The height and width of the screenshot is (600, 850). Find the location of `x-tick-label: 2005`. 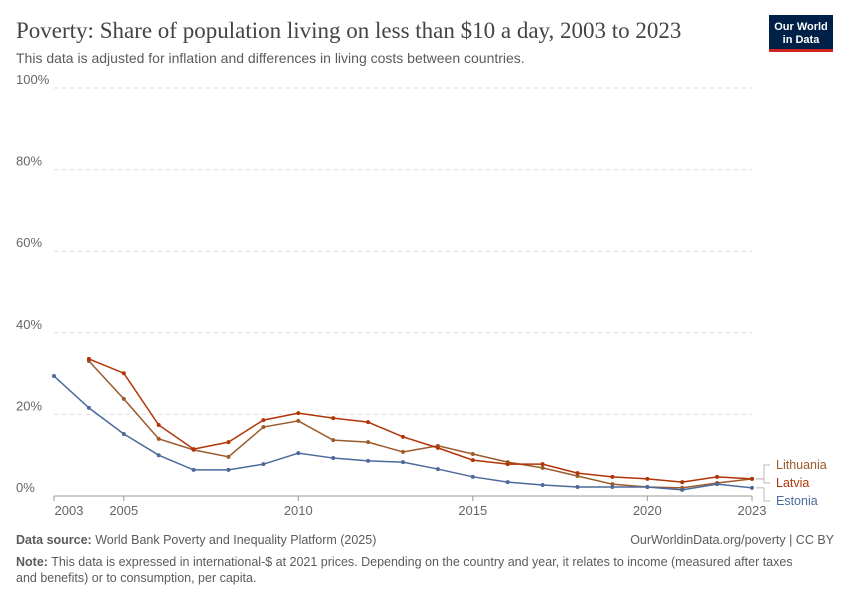

x-tick-label: 2005 is located at coordinates (123, 510).